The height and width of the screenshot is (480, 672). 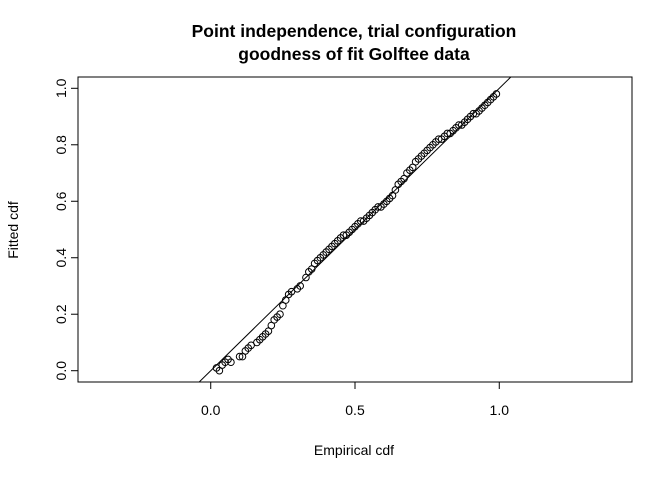 I want to click on x-tick-label: 1.0, so click(x=500, y=410).